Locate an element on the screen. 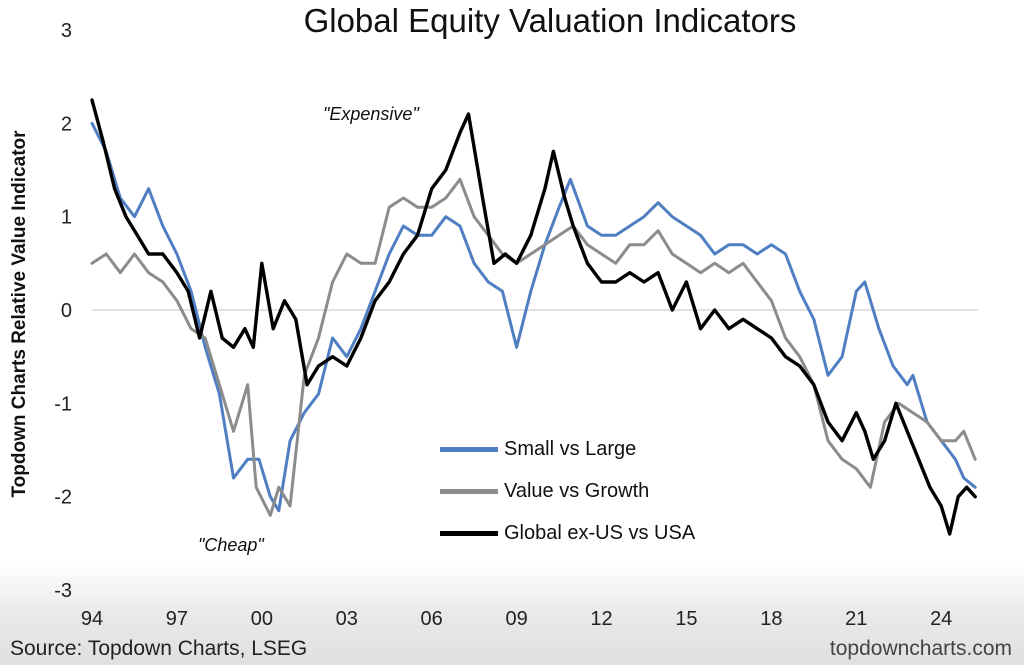 Image resolution: width=1024 pixels, height=665 pixels. y-tick-label: -1 is located at coordinates (63, 404).